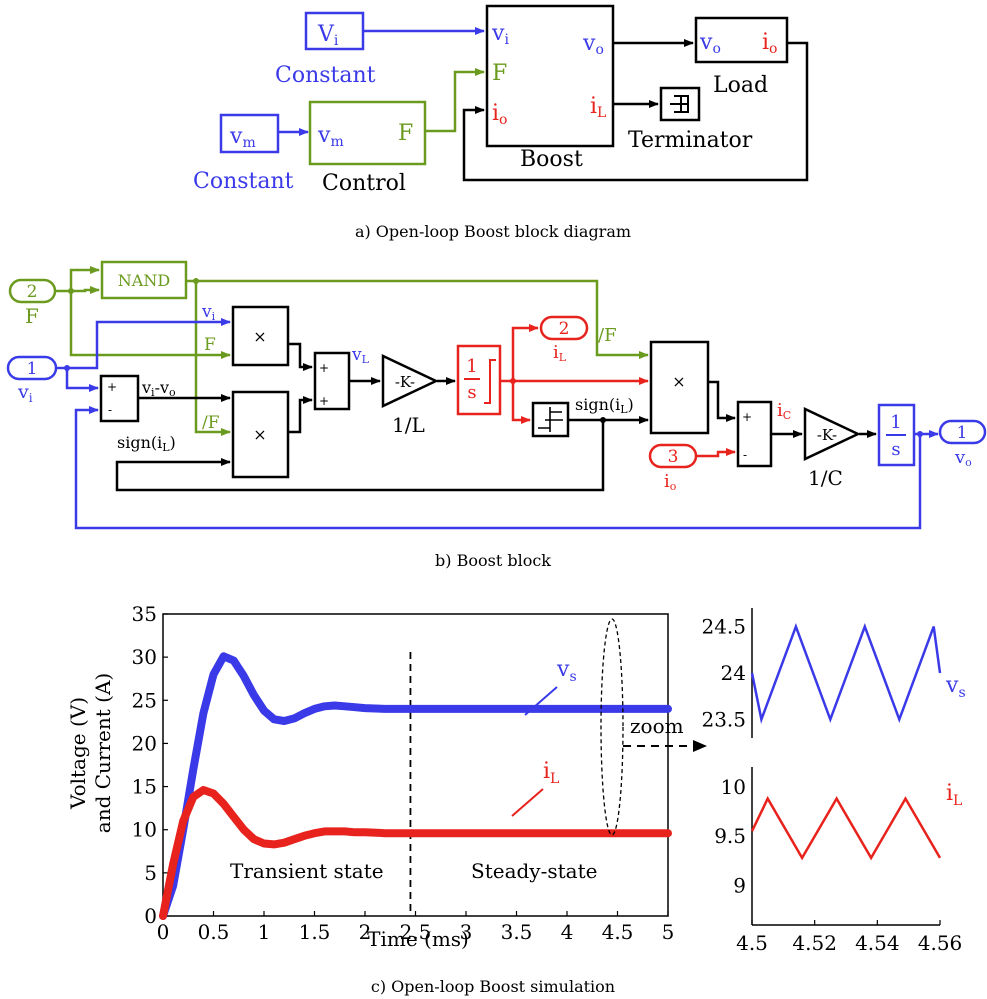 The image size is (987, 999). Describe the element at coordinates (493, 986) in the screenshot. I see `caption-c: c) Open-loop Boost simulation` at that location.